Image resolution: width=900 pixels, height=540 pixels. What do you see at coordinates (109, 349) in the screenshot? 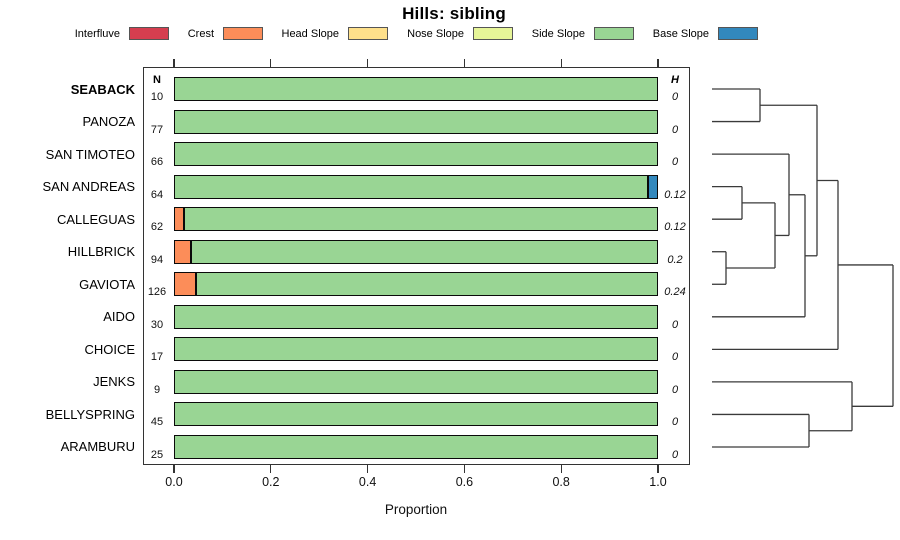
I see `row-label: CHOICE` at bounding box center [109, 349].